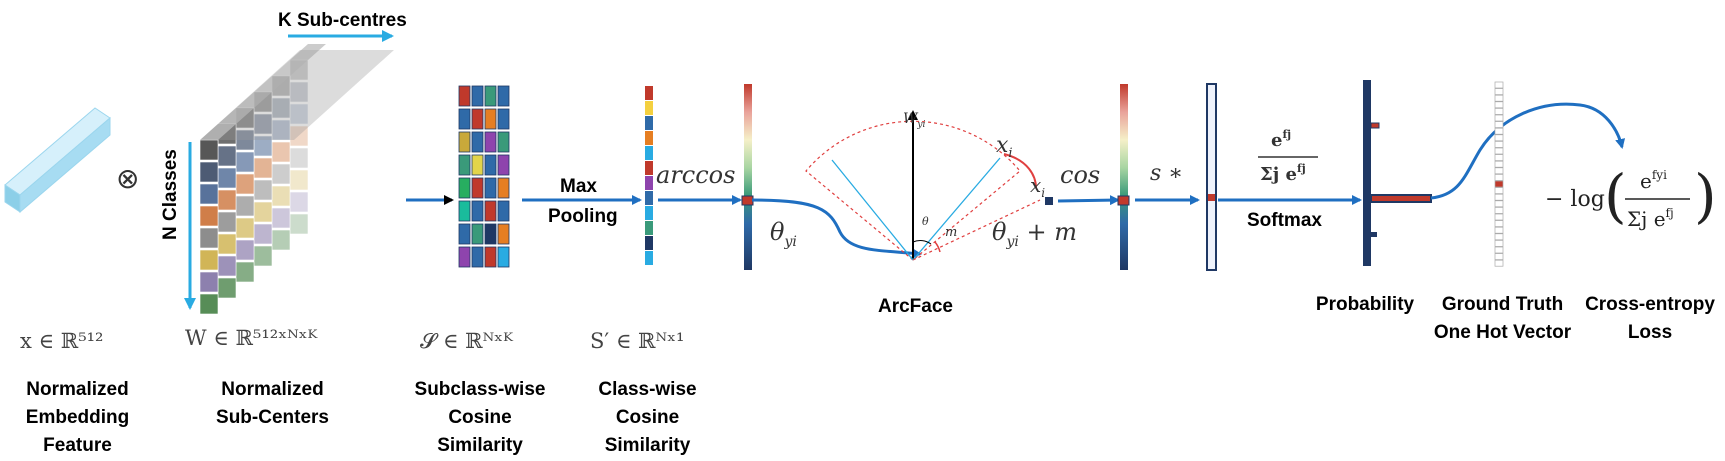 The width and height of the screenshot is (1725, 461). Describe the element at coordinates (57, 160) in the screenshot. I see `embedding-bar` at that location.